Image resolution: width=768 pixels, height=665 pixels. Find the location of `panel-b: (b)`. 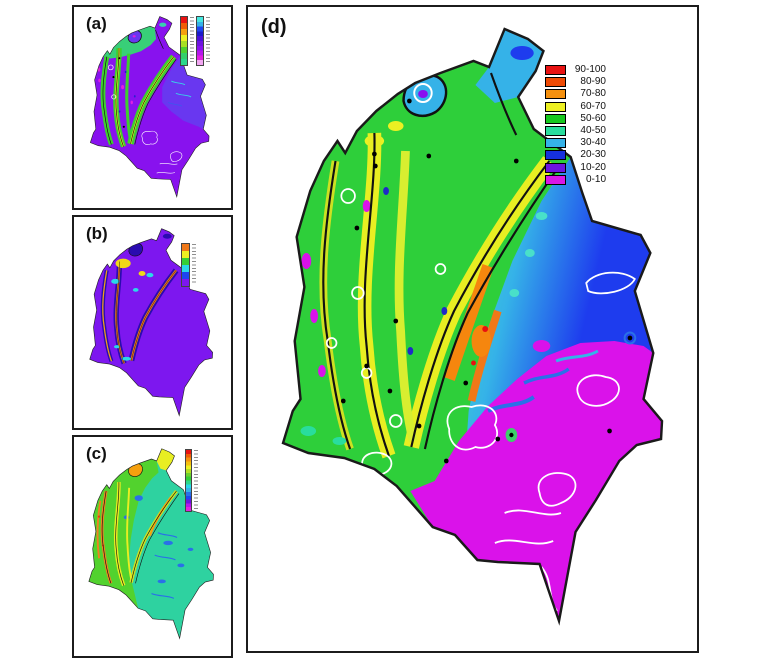

panel-b: (b) is located at coordinates (152, 322).